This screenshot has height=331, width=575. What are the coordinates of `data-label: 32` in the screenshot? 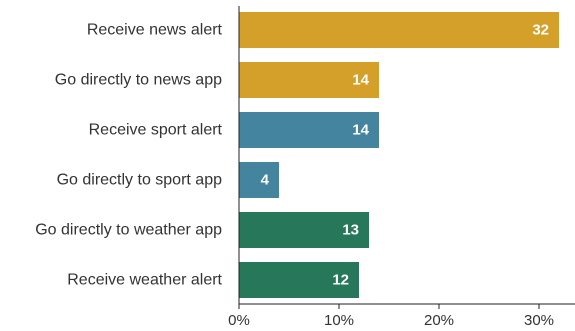 It's located at (540, 30).